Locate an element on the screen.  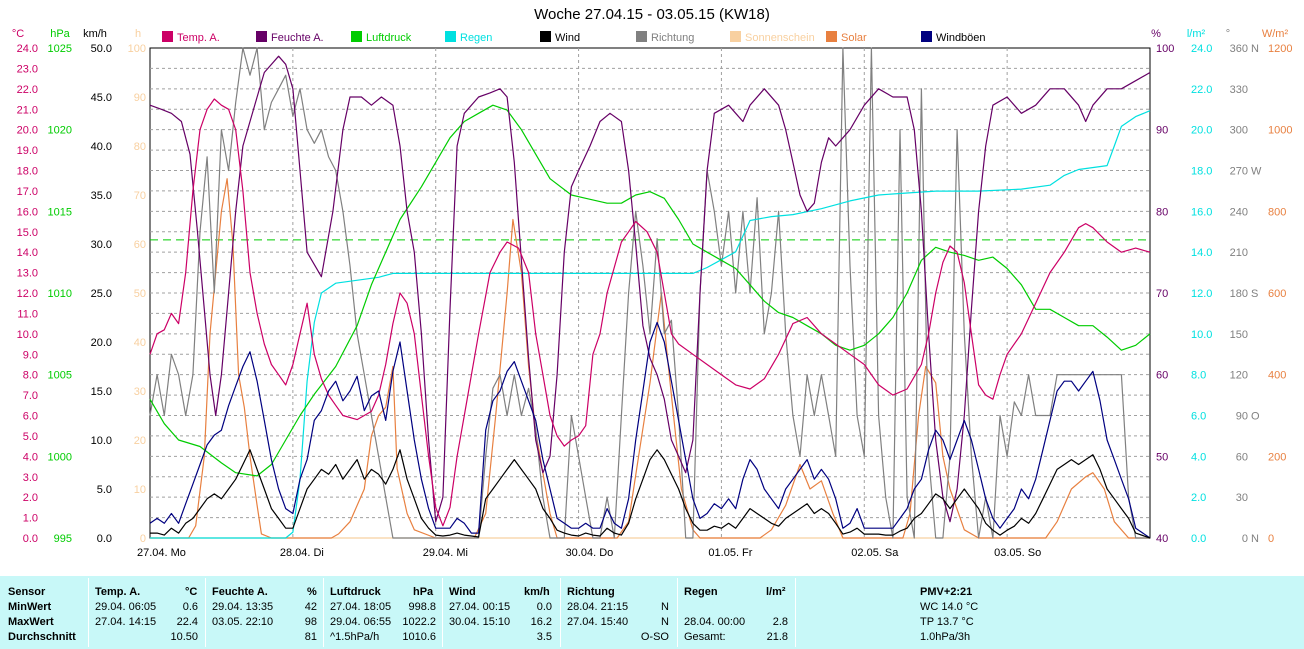
tick-label-sunshine: 50 is located at coordinates (140, 294).